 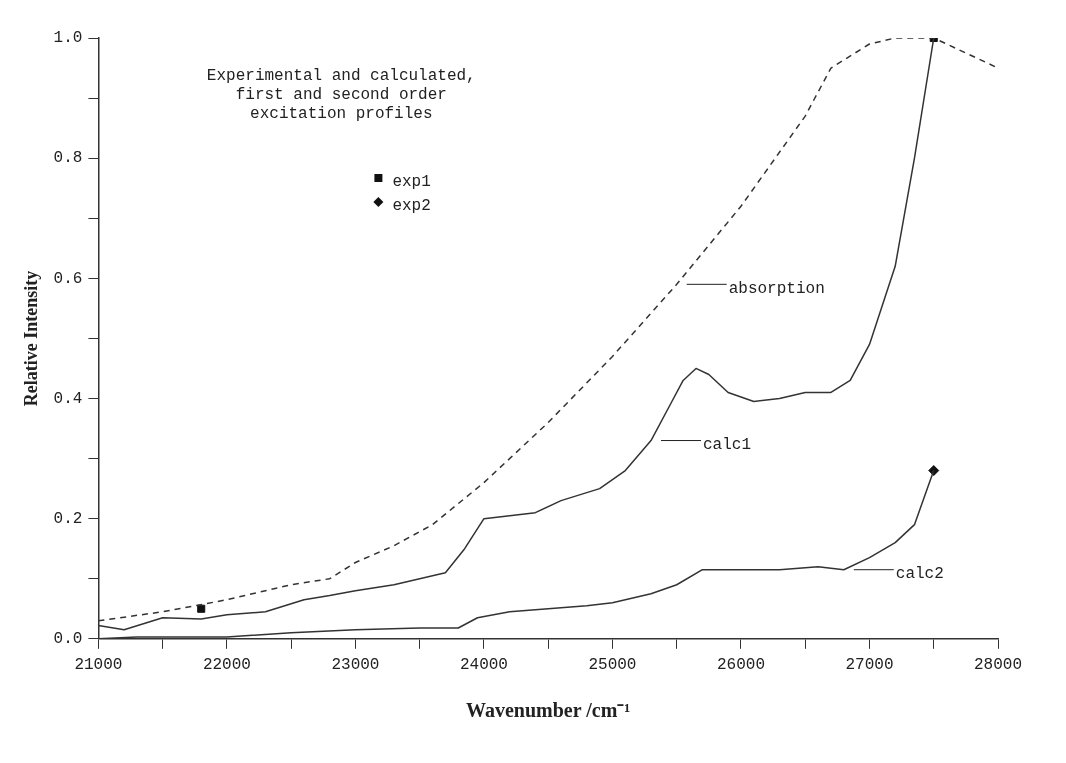 What do you see at coordinates (201, 608) in the screenshot?
I see `point` at bounding box center [201, 608].